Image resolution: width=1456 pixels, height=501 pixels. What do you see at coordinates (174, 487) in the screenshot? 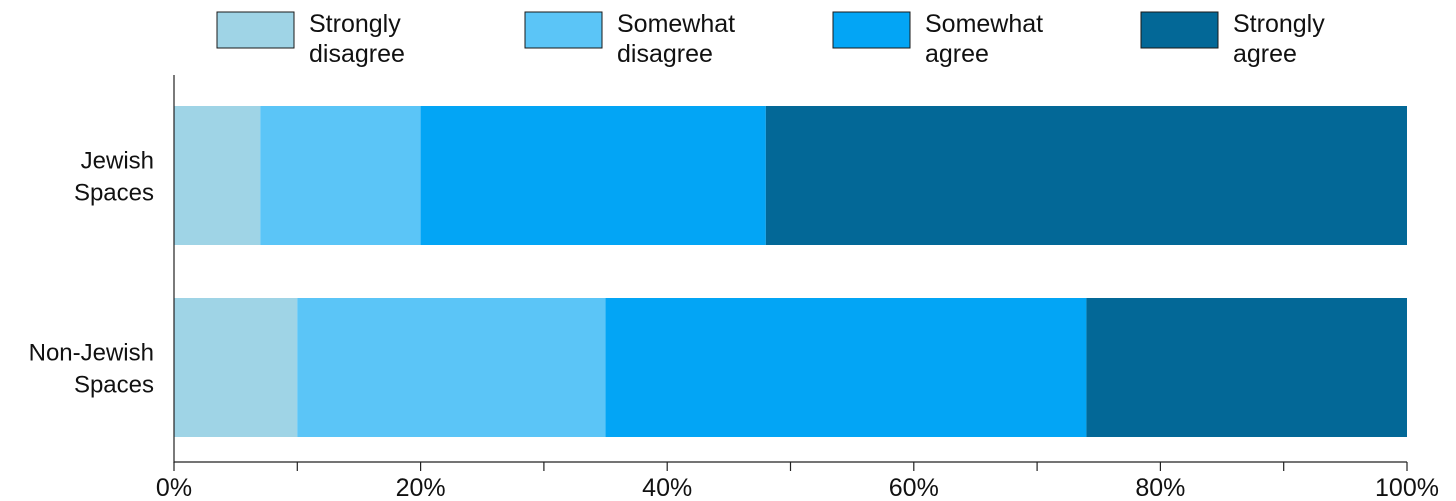
I see `x-tick-label: 0%` at bounding box center [174, 487].